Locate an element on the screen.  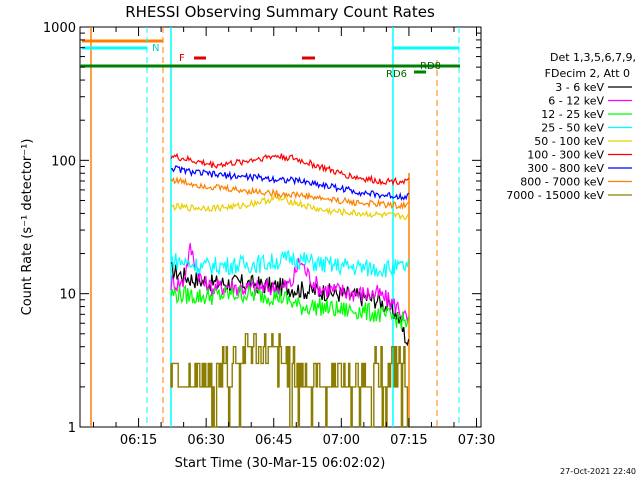
y-tick-label: 1000 is located at coordinates (59, 28).